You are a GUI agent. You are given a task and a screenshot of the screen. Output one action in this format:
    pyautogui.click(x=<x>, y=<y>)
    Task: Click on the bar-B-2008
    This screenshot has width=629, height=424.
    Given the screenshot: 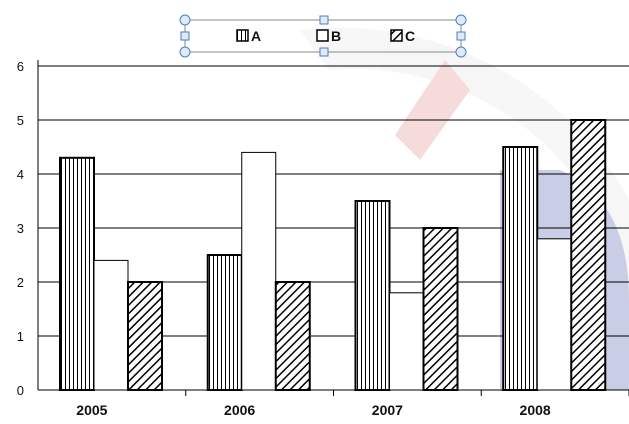 What is the action you would take?
    pyautogui.click(x=554, y=314)
    